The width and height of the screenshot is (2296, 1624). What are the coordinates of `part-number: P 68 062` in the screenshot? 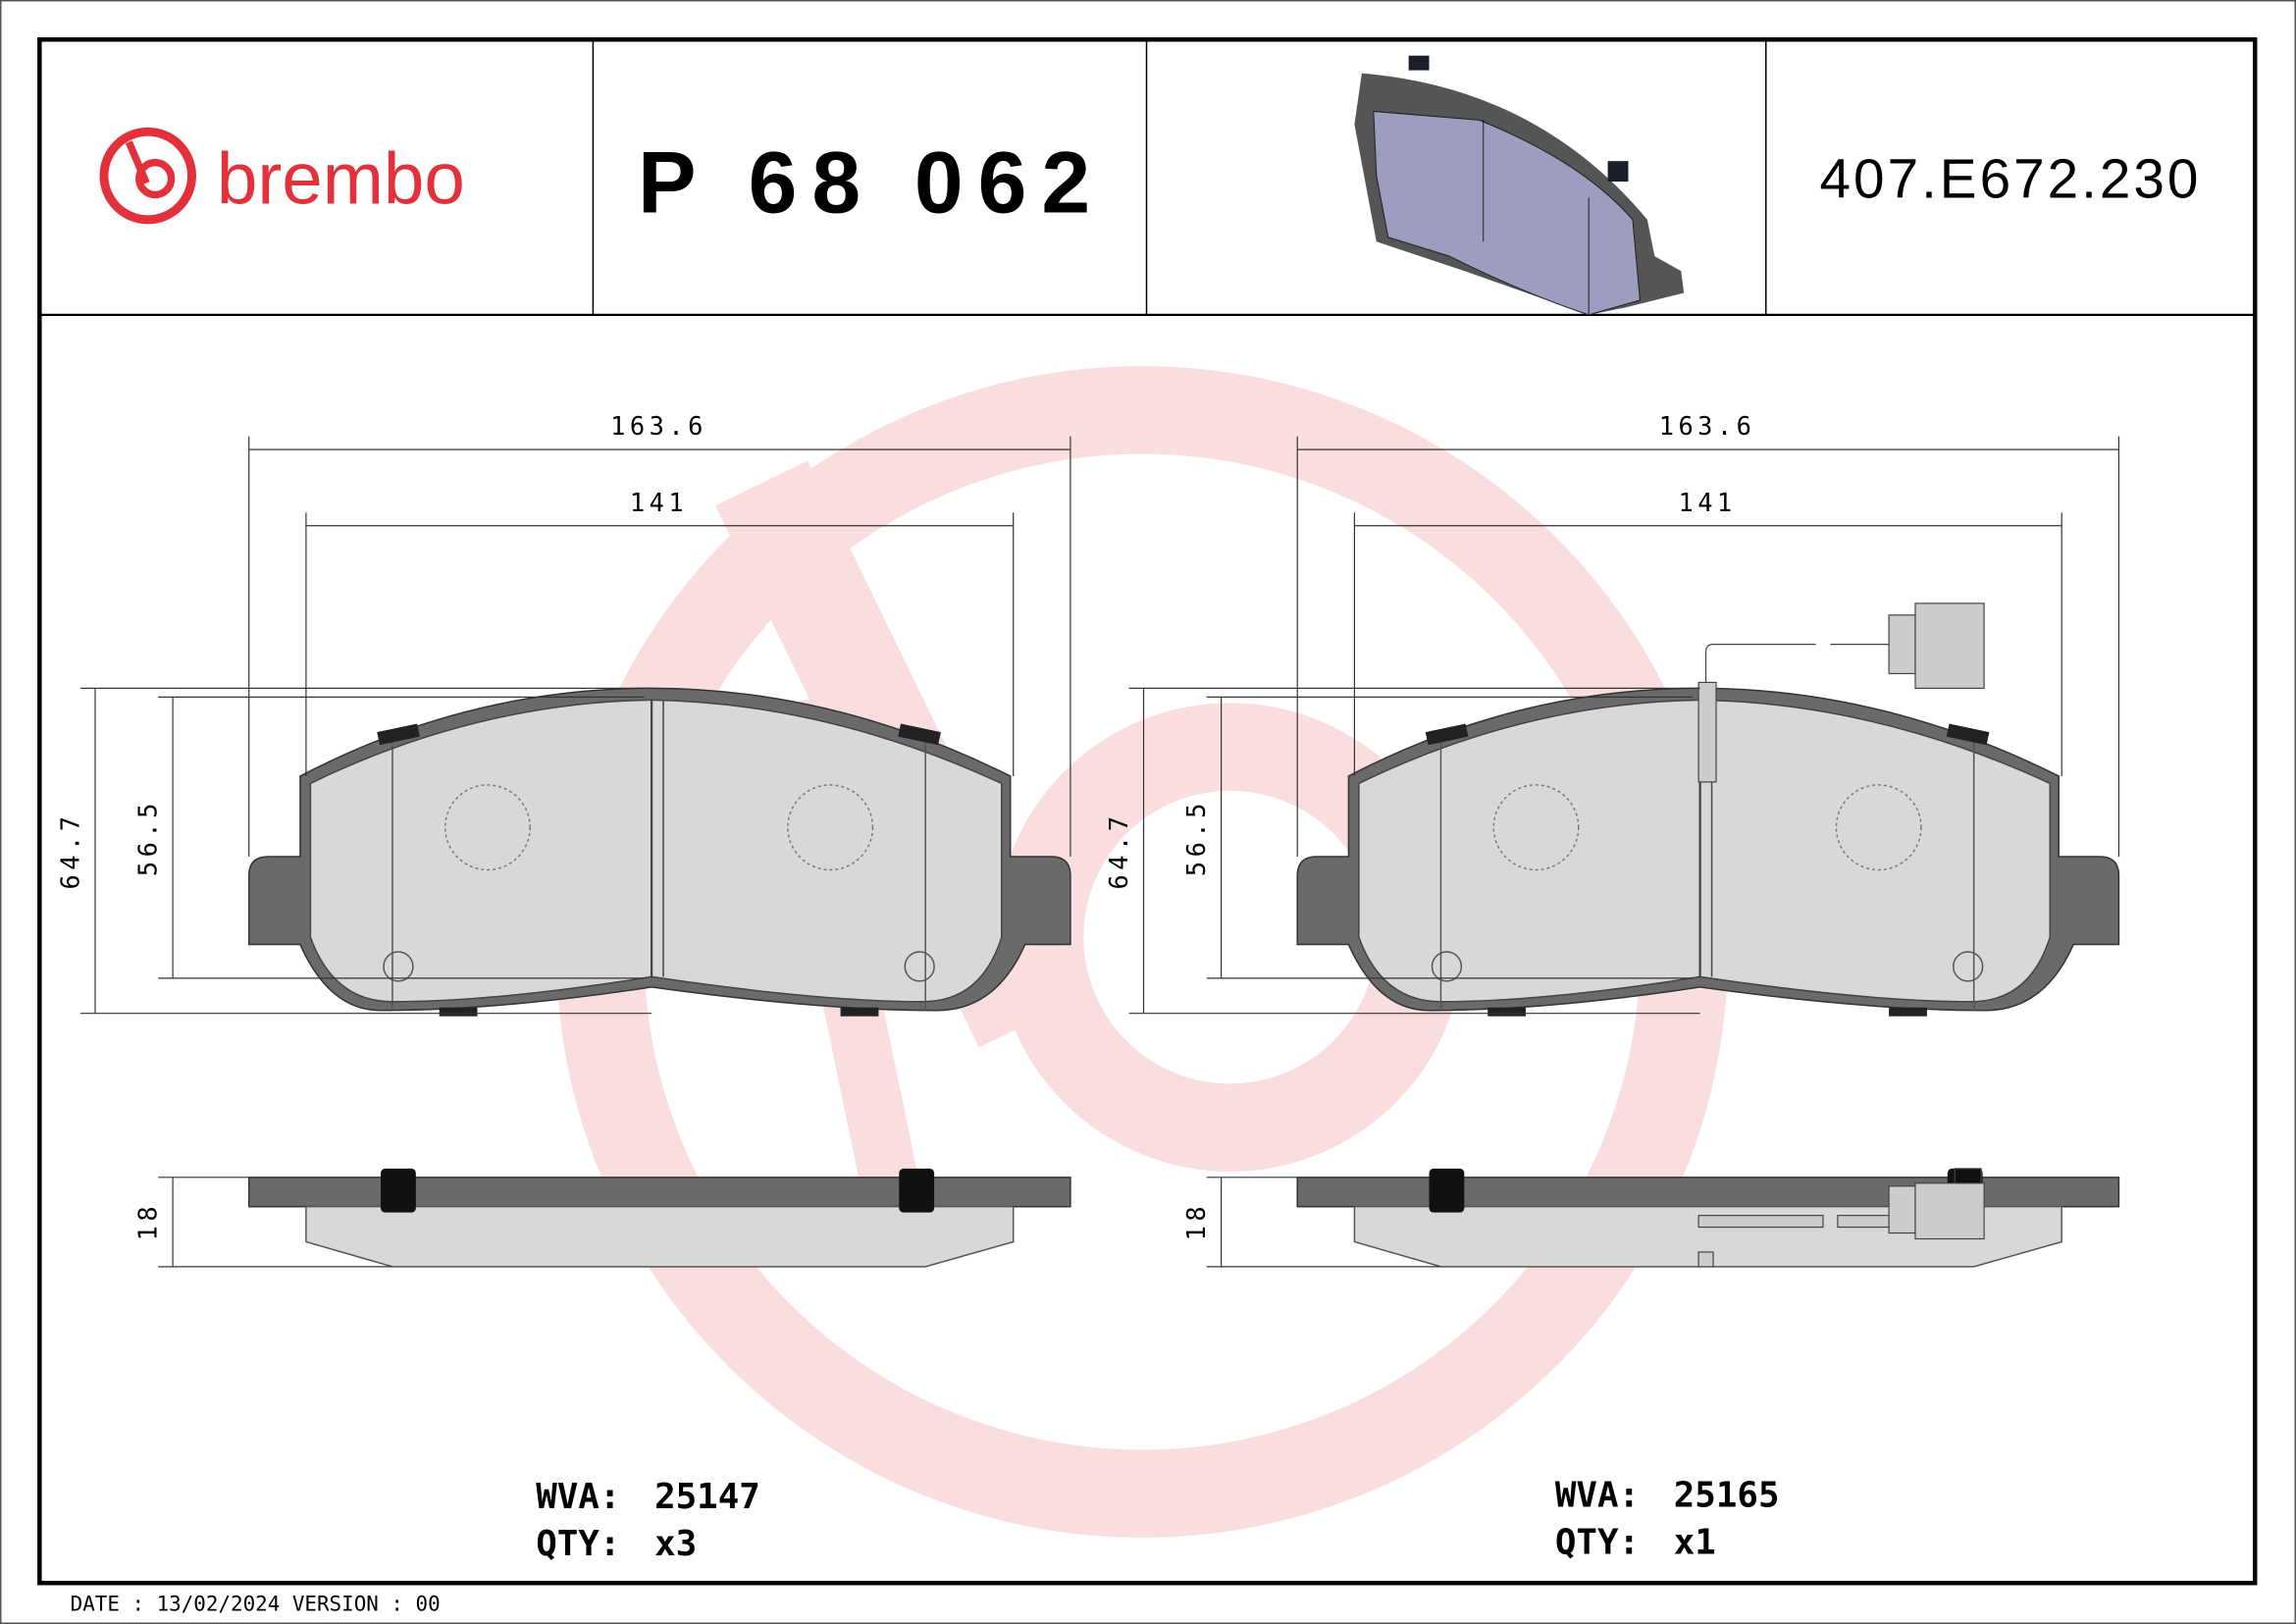 It's located at (871, 181).